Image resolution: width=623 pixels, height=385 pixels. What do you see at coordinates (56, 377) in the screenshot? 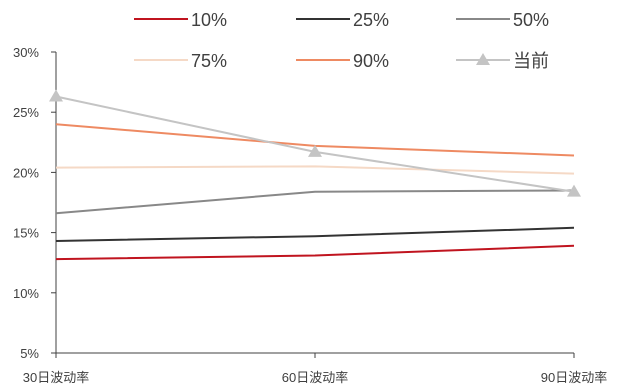
I see `x-tick-label: 30日波动率` at bounding box center [56, 377].